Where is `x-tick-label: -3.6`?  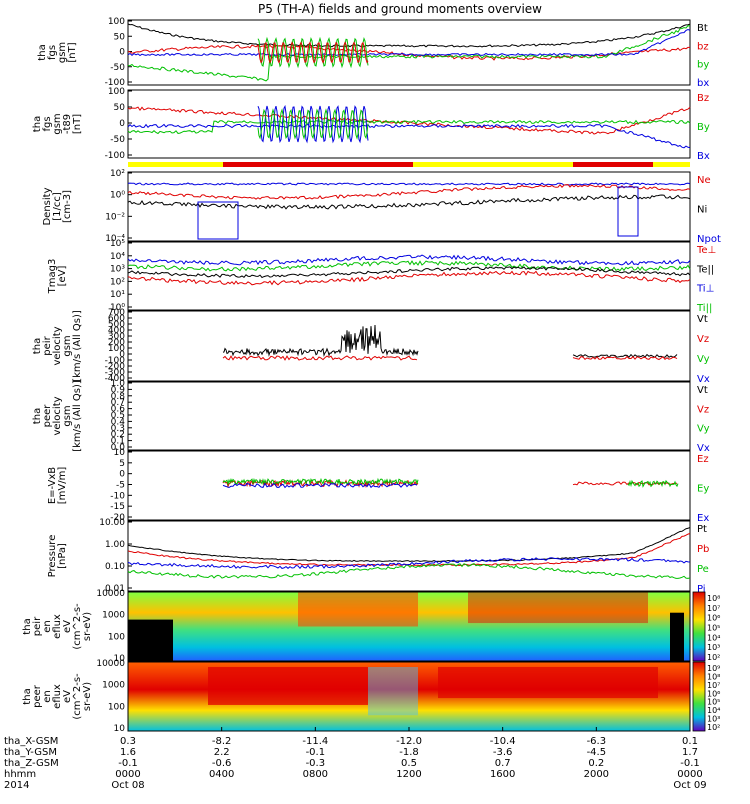 x-tick-label: -3.6 is located at coordinates (503, 752).